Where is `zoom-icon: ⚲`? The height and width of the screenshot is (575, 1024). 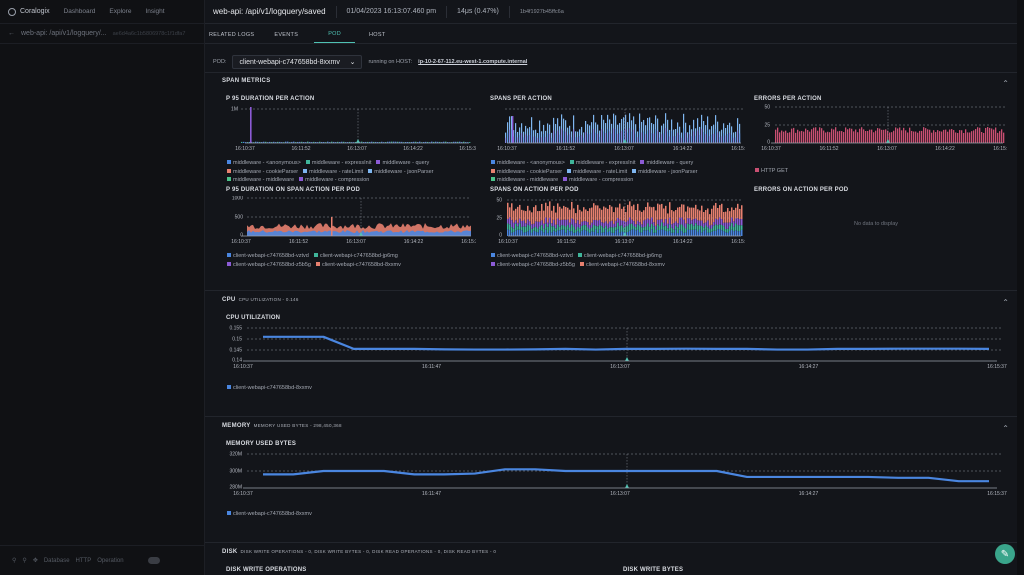 zoom-icon: ⚲ is located at coordinates (24, 561).